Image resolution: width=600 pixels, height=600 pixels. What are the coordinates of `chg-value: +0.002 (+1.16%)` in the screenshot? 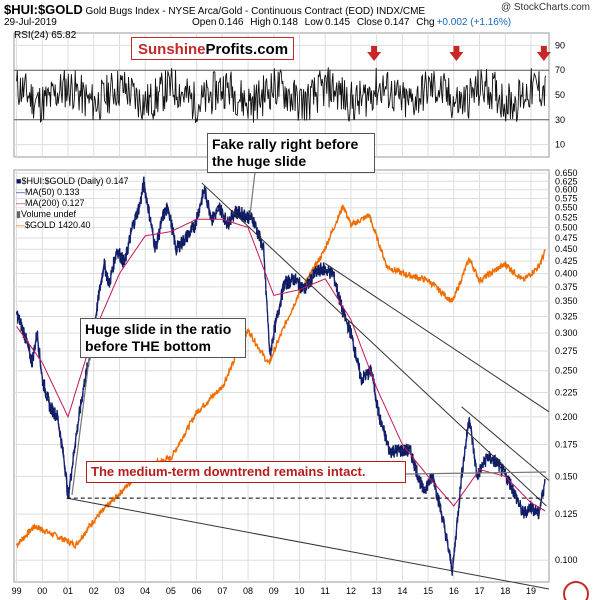 It's located at (474, 22).